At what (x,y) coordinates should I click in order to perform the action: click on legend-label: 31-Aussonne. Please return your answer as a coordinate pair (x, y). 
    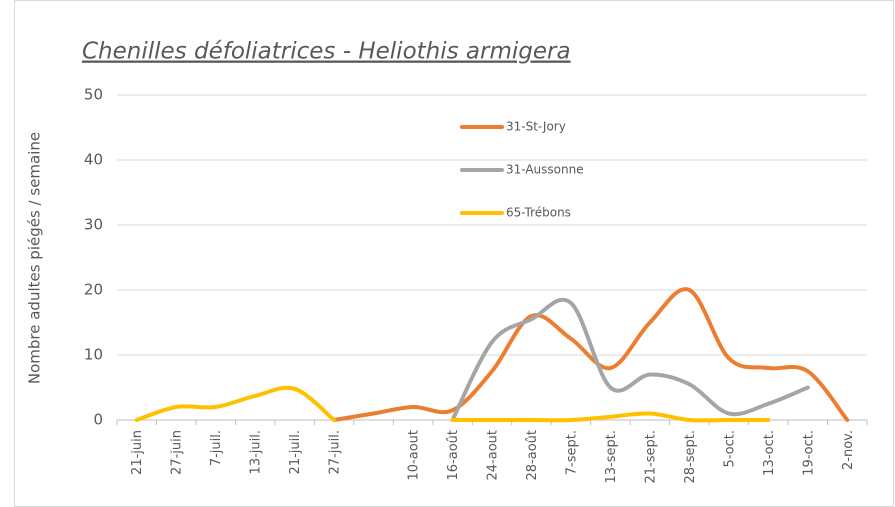
    Looking at the image, I should click on (545, 170).